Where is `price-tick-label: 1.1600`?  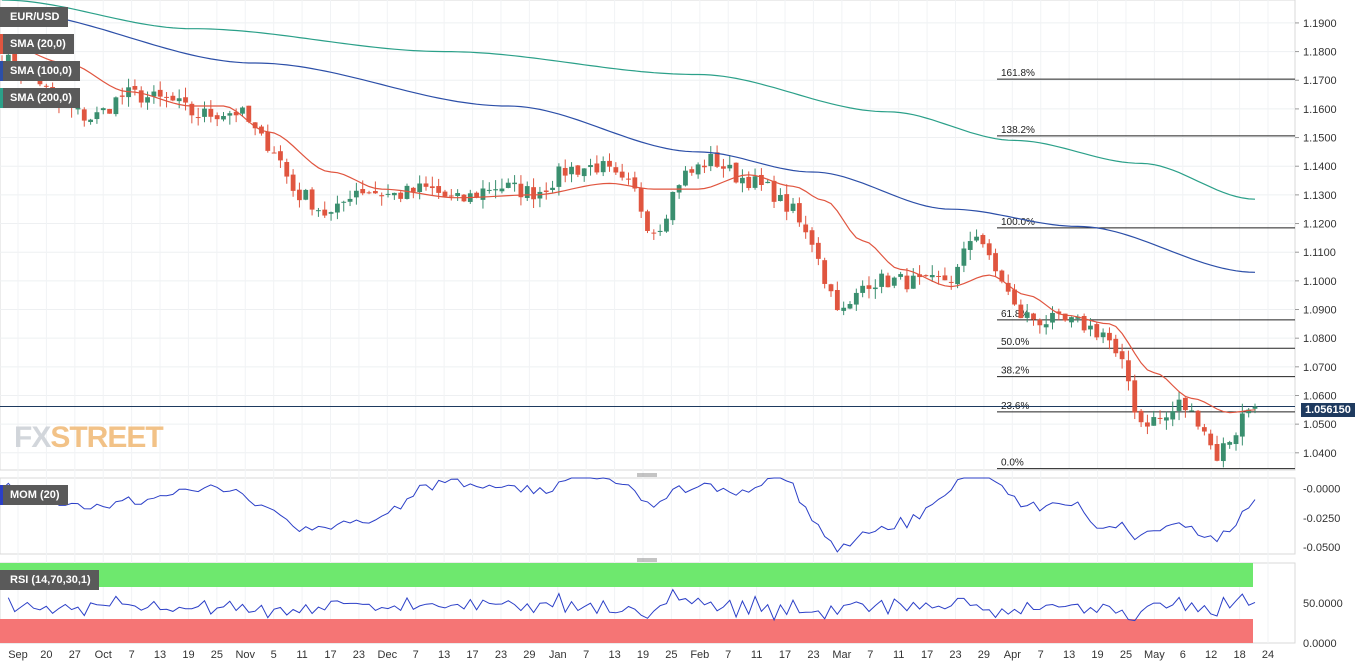 price-tick-label: 1.1600 is located at coordinates (1320, 110).